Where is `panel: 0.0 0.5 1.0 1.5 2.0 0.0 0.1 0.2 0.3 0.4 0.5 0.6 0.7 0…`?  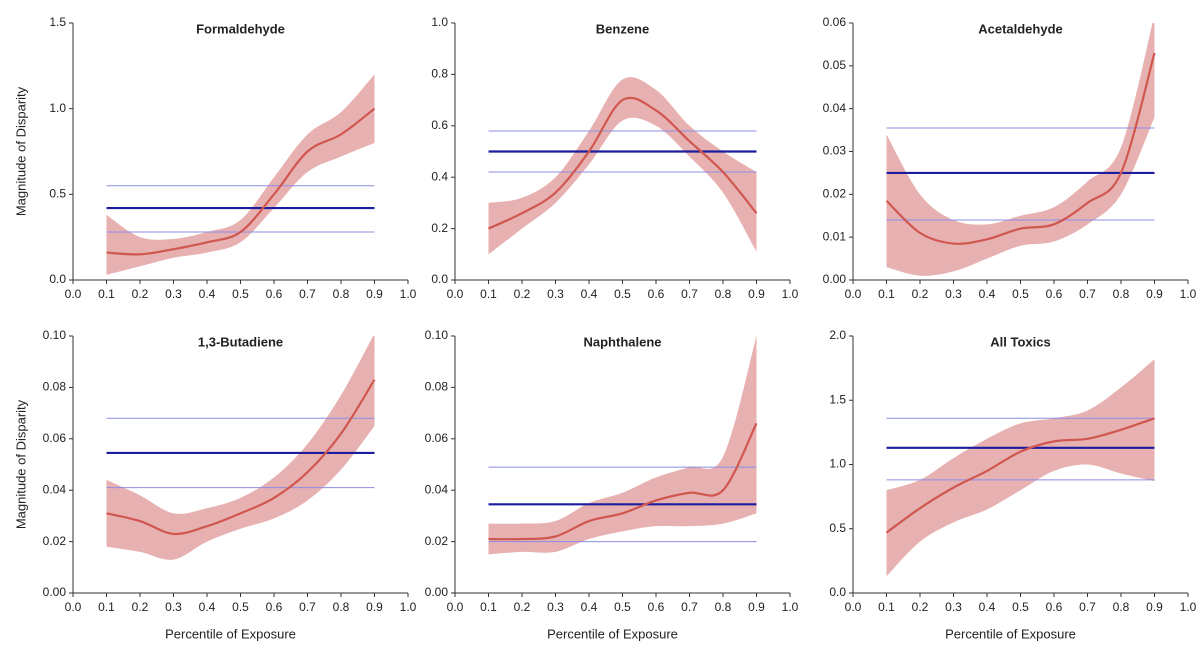 panel: 0.0 0.5 1.0 1.5 2.0 0.0 0.1 0.2 0.3 0.4 0.5 0.6 0.7 0… is located at coordinates (1012, 484).